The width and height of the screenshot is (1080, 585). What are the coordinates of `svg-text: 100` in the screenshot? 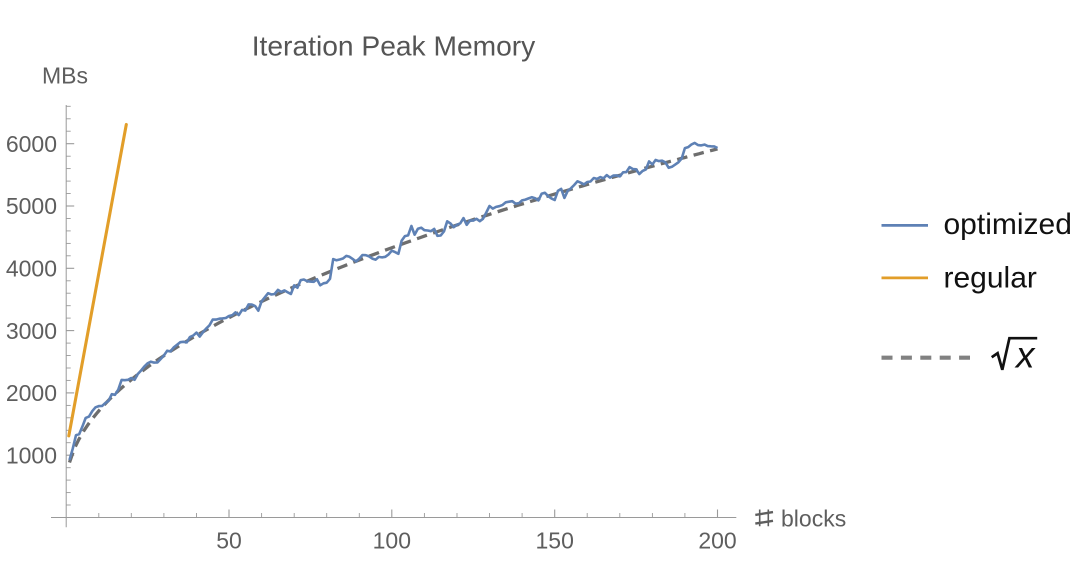 It's located at (392, 541).